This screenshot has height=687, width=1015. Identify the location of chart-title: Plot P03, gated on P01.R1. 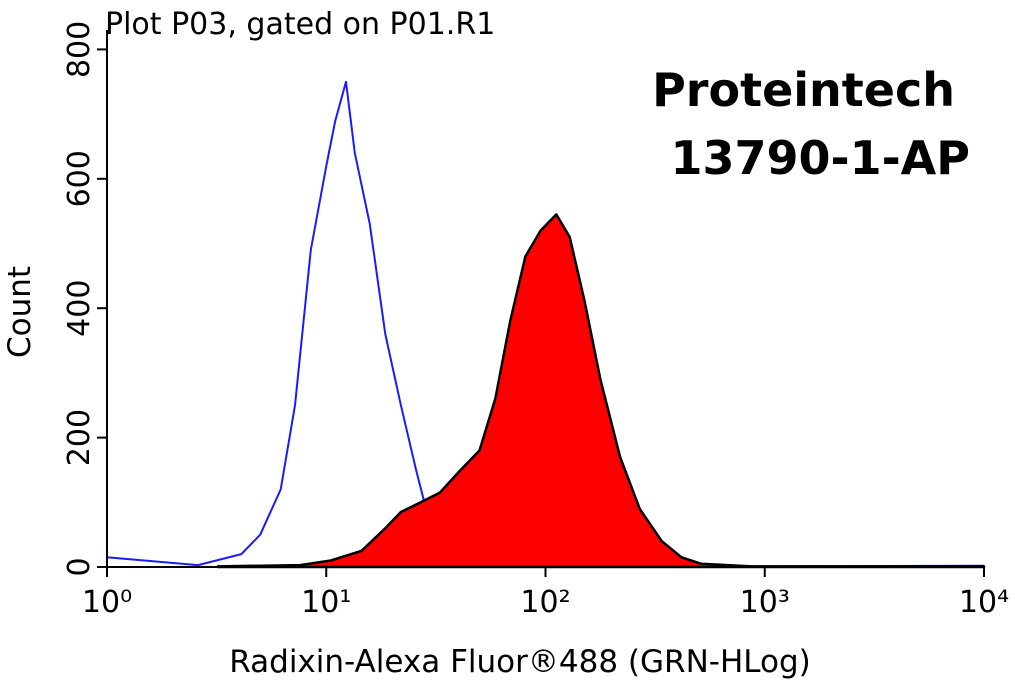
(300, 24).